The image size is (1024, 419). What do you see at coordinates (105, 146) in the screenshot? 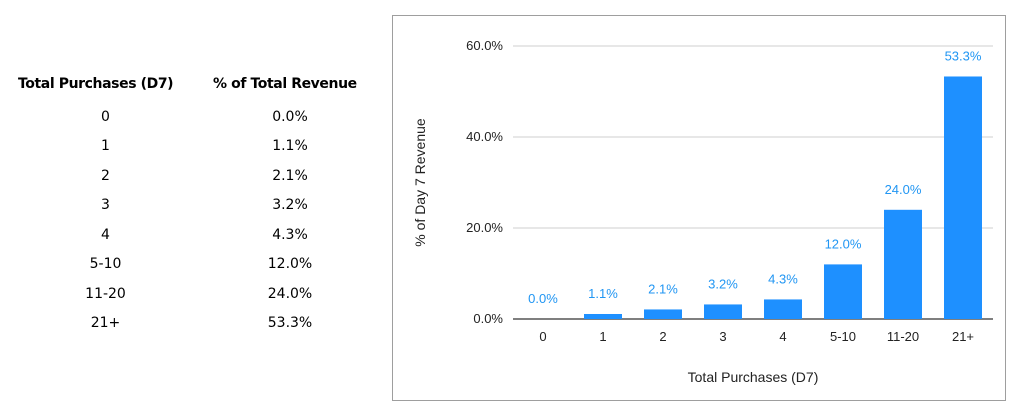
I see `cell-purchases: 1` at bounding box center [105, 146].